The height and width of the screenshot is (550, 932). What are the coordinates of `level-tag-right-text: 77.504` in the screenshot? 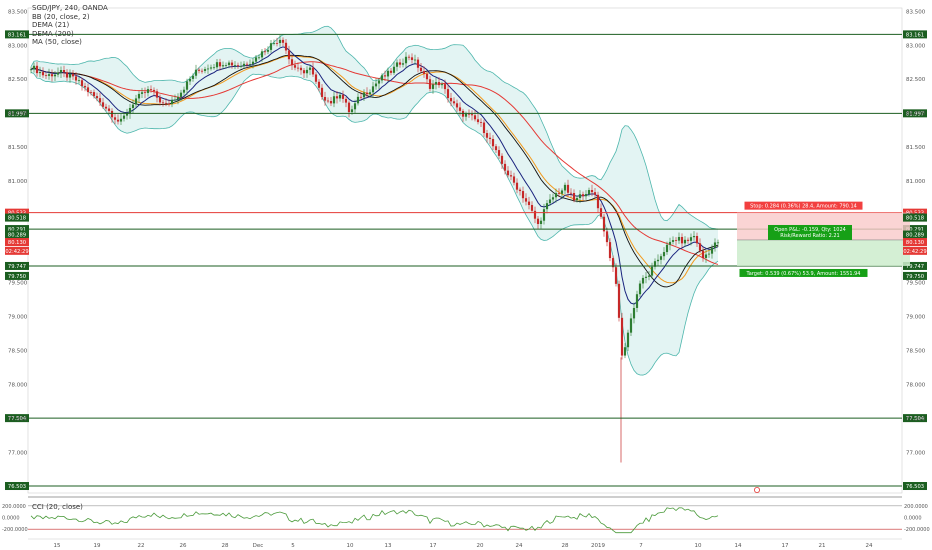 It's located at (915, 419).